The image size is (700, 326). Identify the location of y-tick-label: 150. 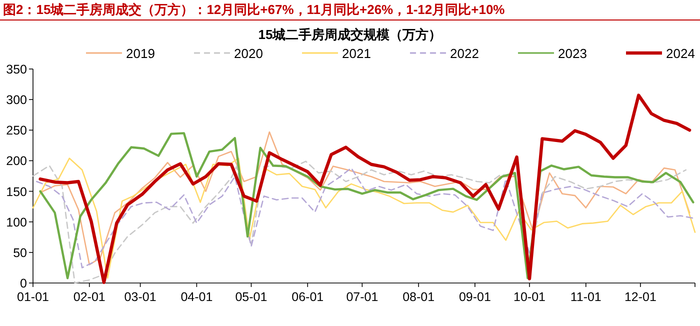
(17, 191).